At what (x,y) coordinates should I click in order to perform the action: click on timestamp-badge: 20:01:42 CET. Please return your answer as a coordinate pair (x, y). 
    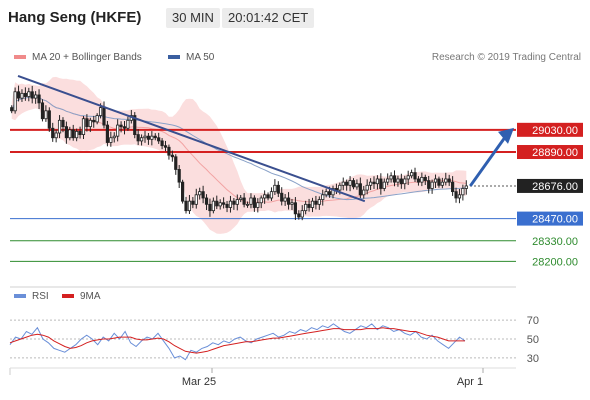
    Looking at the image, I should click on (268, 18).